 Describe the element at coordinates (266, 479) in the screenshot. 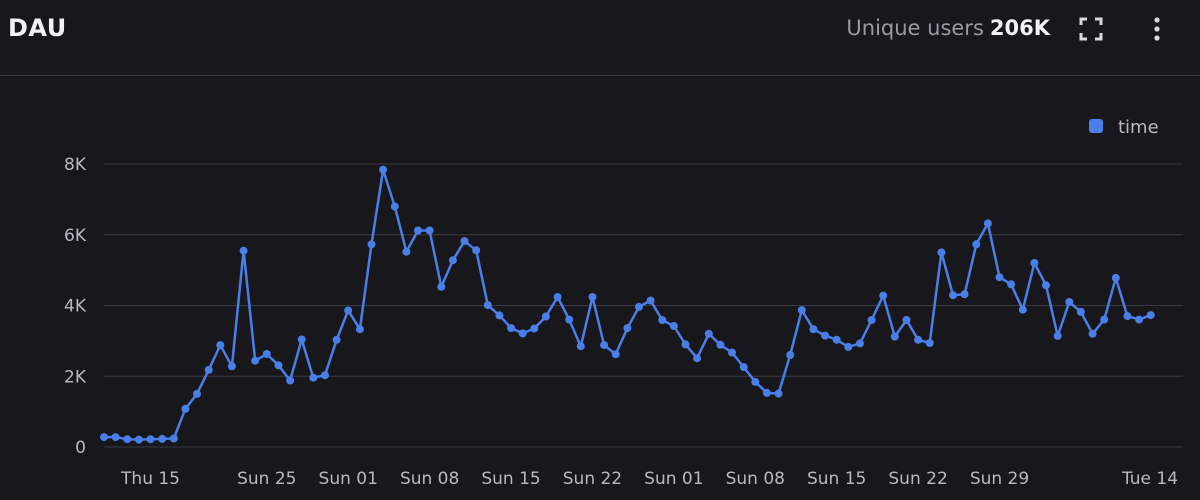

I see `x-tick-label: Sun 25` at that location.